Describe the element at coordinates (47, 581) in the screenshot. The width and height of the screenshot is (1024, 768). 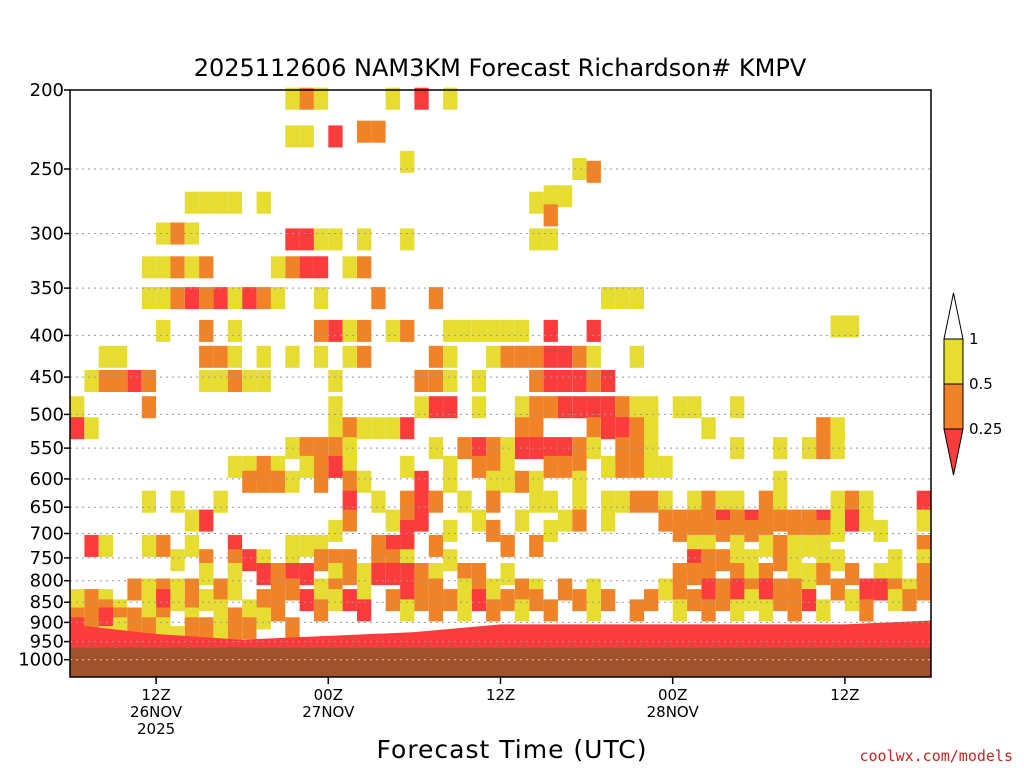
I see `y-tick-label: 800` at that location.